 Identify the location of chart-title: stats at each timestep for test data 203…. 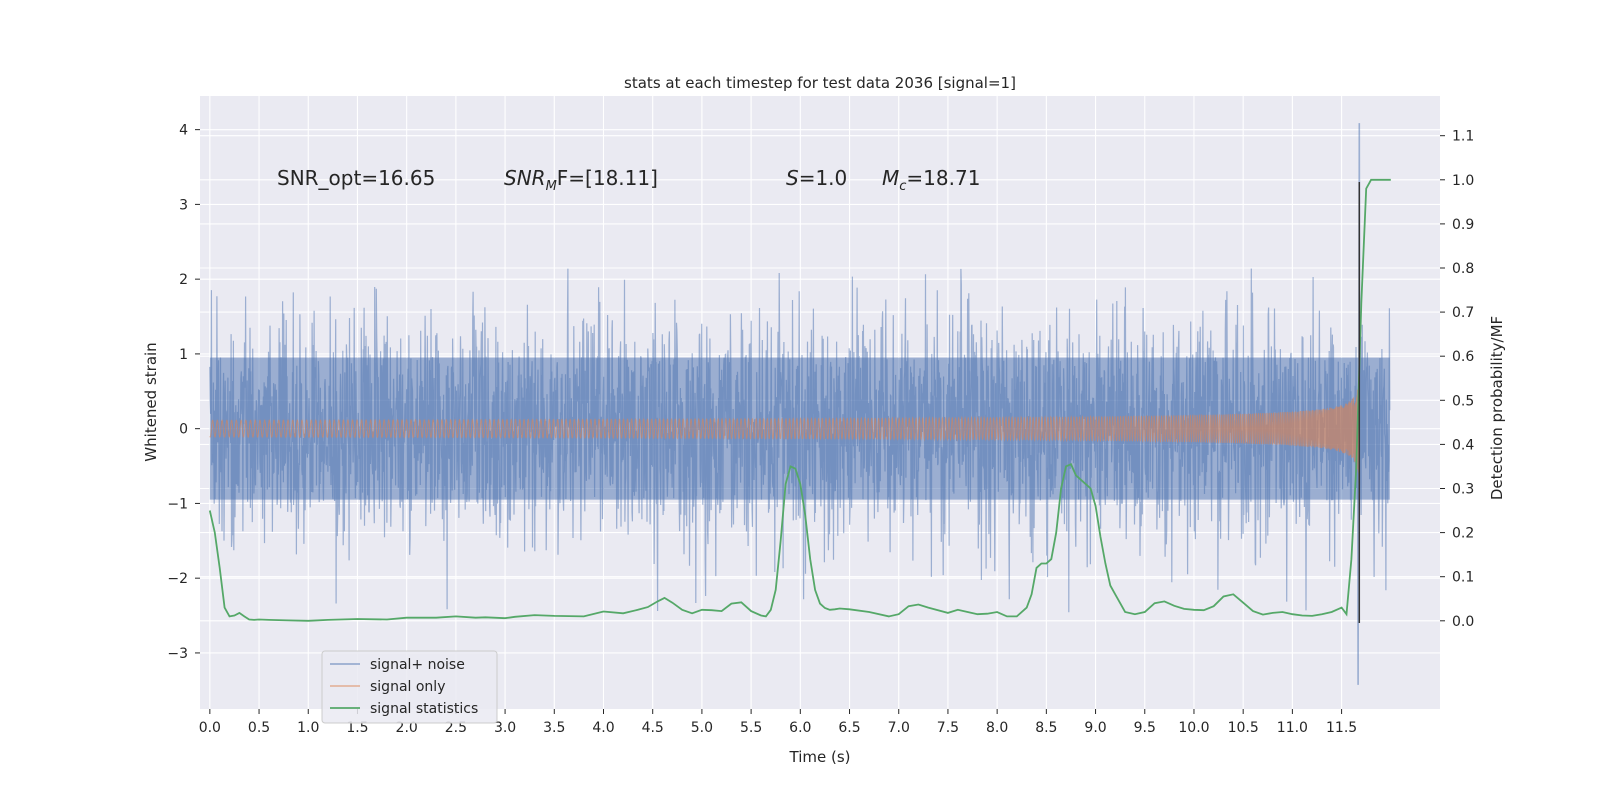
(820, 83).